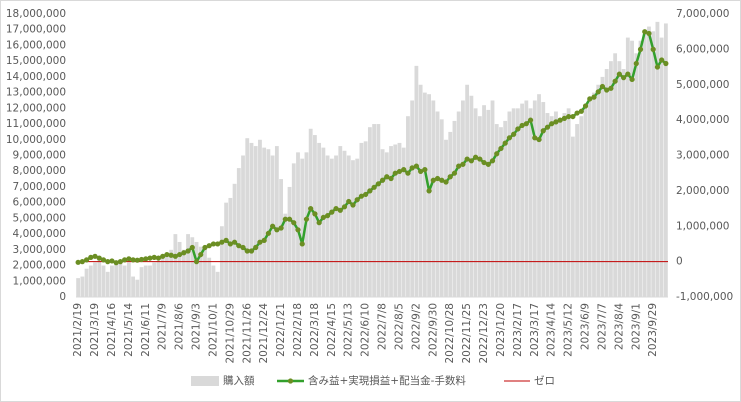  Describe the element at coordinates (399, 326) in the screenshot. I see `x-tick-label: 2022/8/5` at that location.